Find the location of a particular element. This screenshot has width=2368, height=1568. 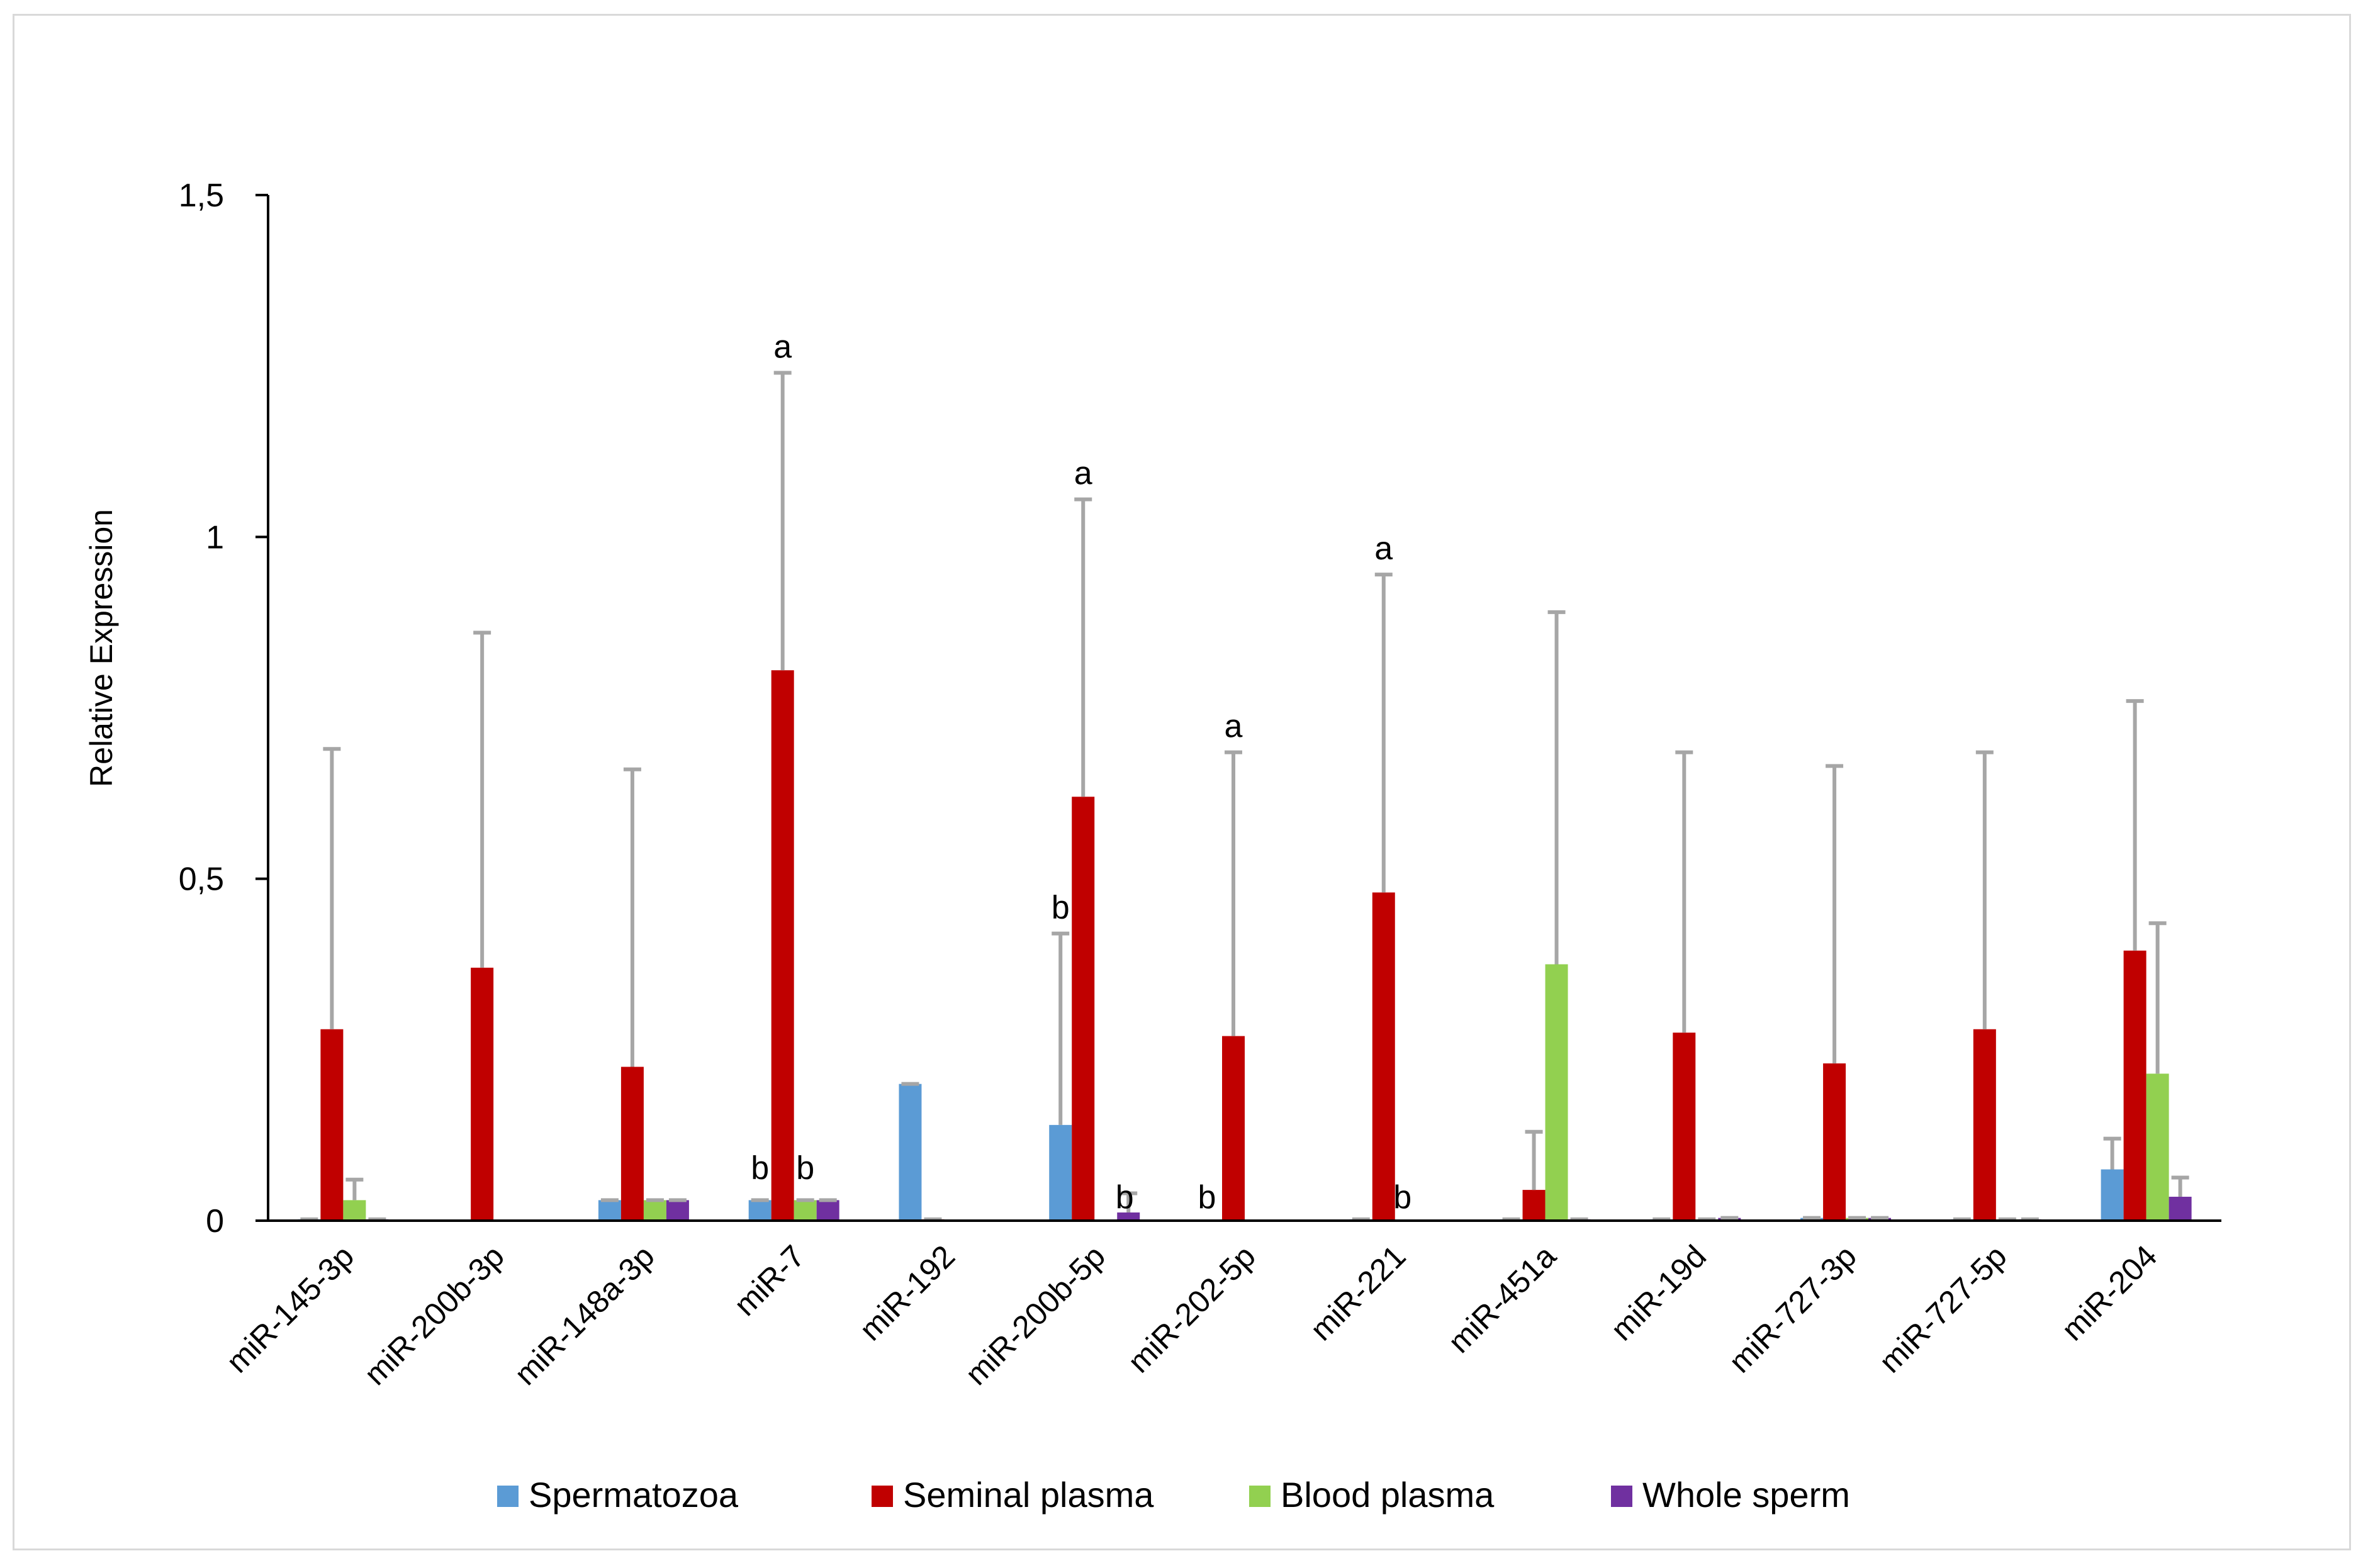

bar-seminal-plasma-miR-145-3p is located at coordinates (332, 1125).